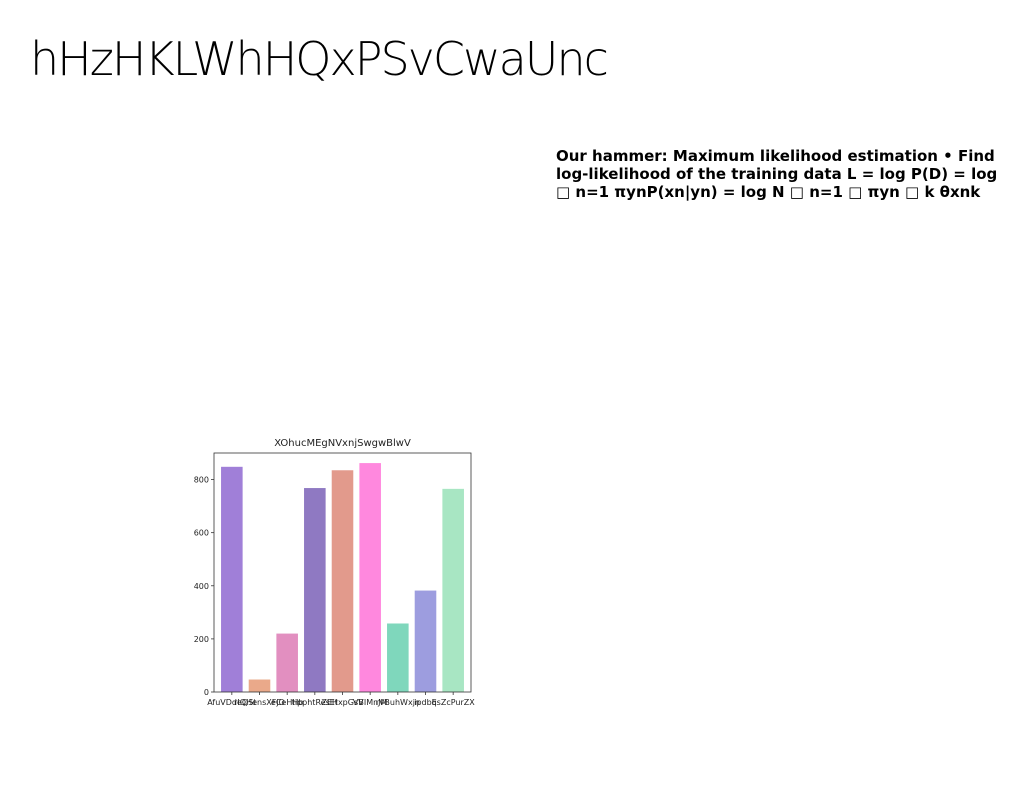 This screenshot has height=788, width=1024. I want to click on chart-title: XOhucMEgNVxnjSwgwBlwV, so click(342, 443).